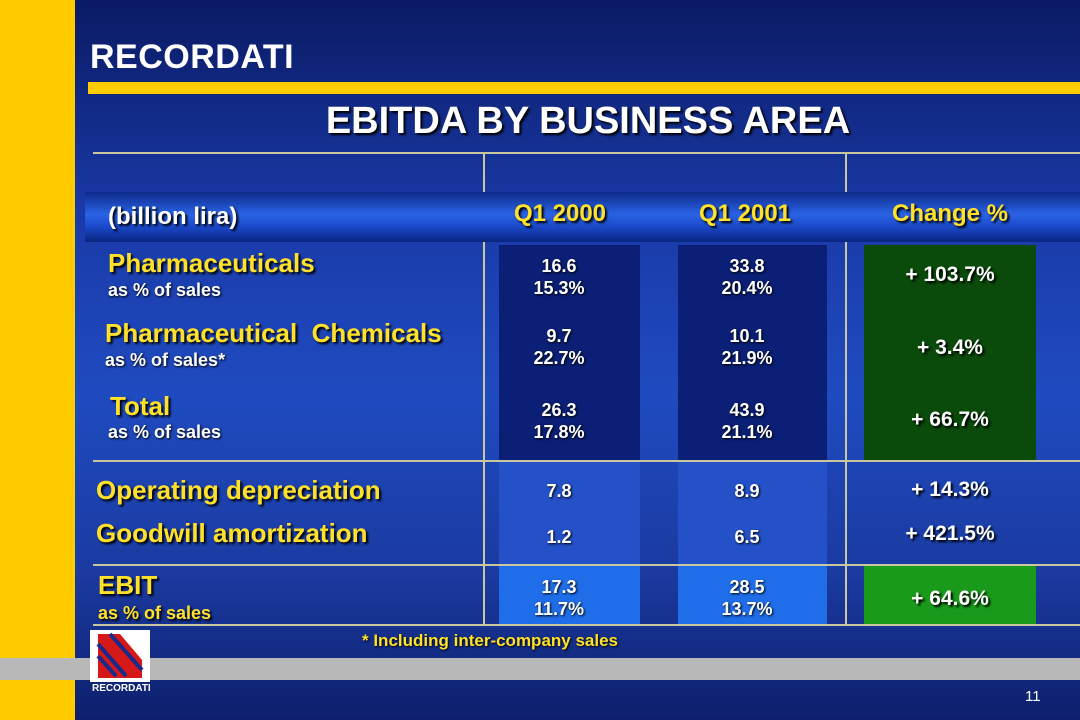 This screenshot has height=720, width=1080. What do you see at coordinates (273, 333) in the screenshot?
I see `row-label-chemicals: Pharmaceutical Chemicals` at bounding box center [273, 333].